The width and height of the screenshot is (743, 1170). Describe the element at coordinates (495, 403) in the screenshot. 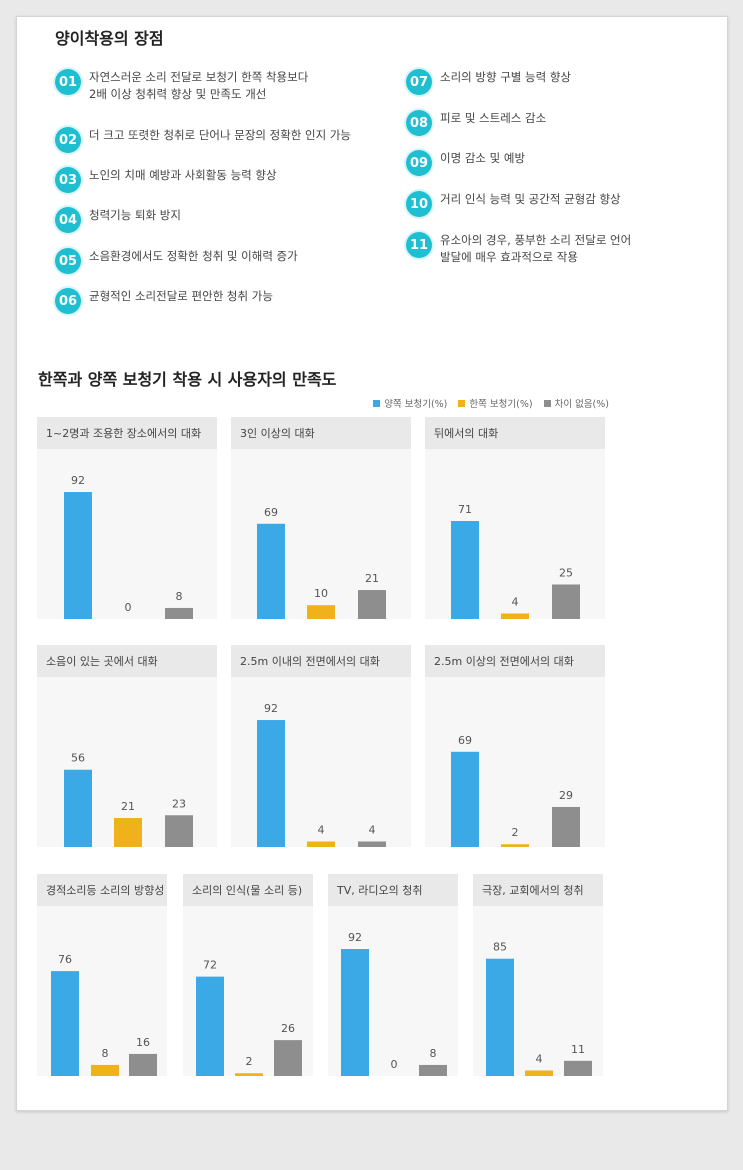

I see `legend-item-one: 한쪽 보청기(%)` at that location.